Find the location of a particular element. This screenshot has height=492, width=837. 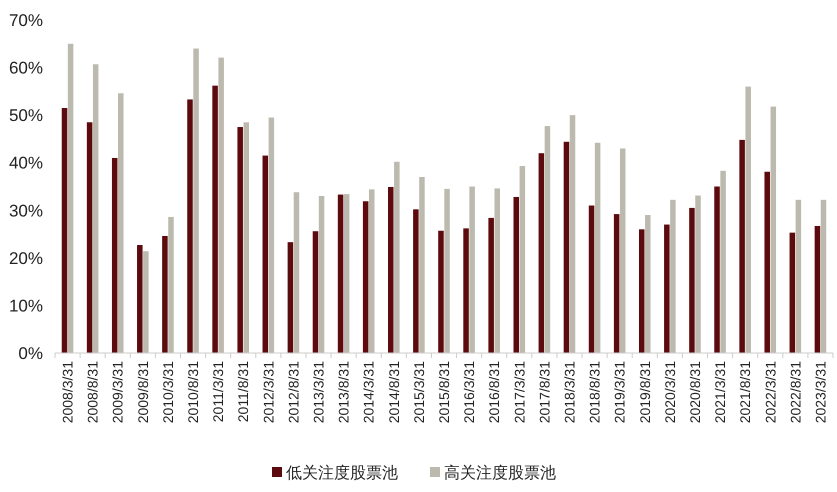

x-tick-label: 2021/3/31 is located at coordinates (720, 392).